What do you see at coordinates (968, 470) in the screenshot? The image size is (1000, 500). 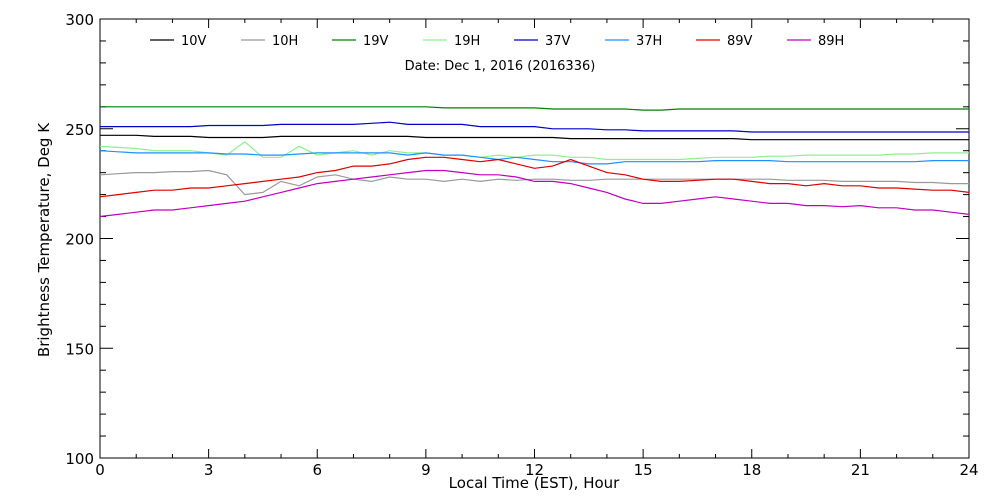 I see `x-tick-label: 24` at bounding box center [968, 470].